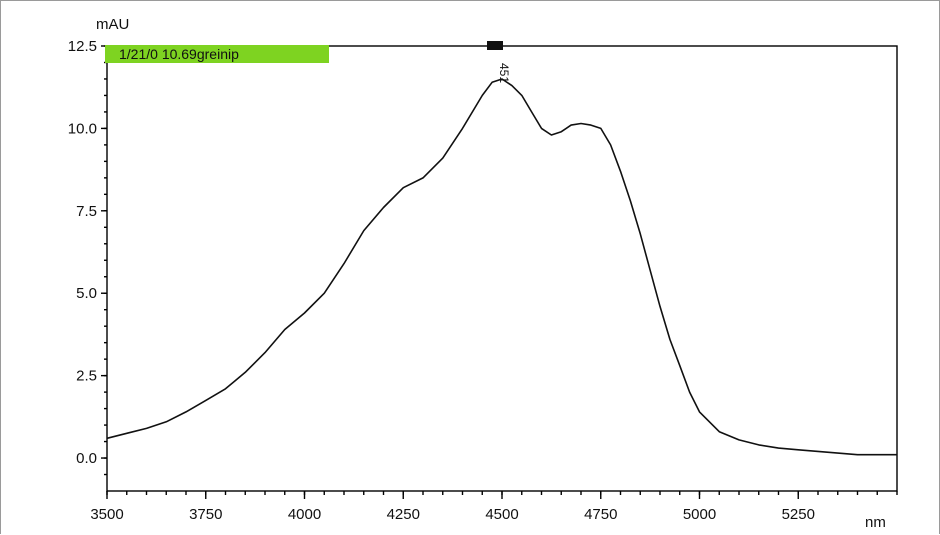  Describe the element at coordinates (179, 54) in the screenshot. I see `legend-label: 1/21/0 10.69greinip` at that location.